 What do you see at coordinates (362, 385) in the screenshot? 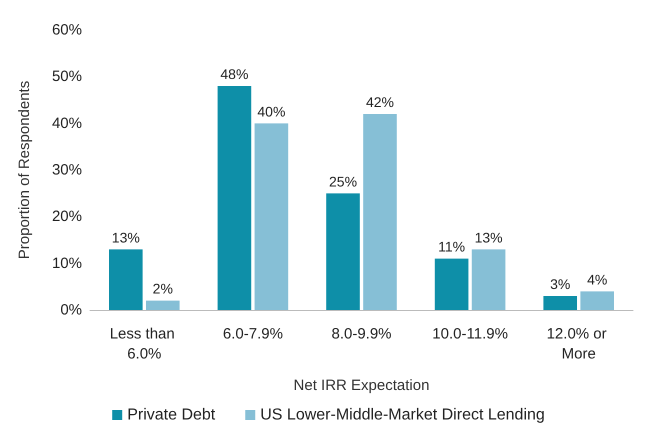
I see `x-axis-title: Net IRR Expectation` at bounding box center [362, 385].